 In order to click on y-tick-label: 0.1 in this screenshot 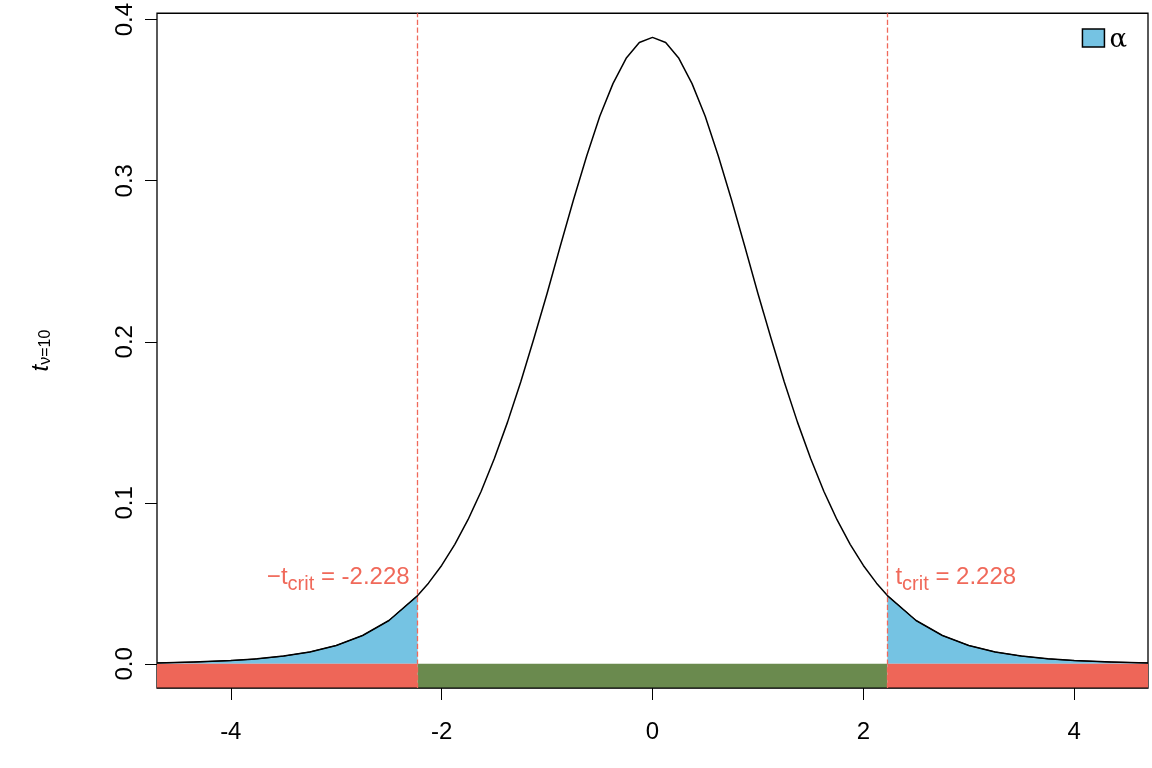, I will do `click(123, 503)`.